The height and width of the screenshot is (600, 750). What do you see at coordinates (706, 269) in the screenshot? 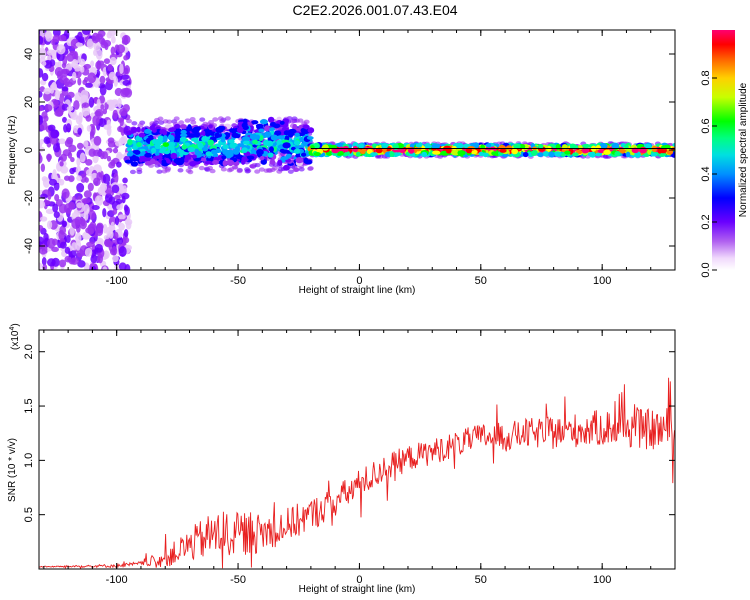
I see `colorbar-tick-label: 0.0` at bounding box center [706, 269].